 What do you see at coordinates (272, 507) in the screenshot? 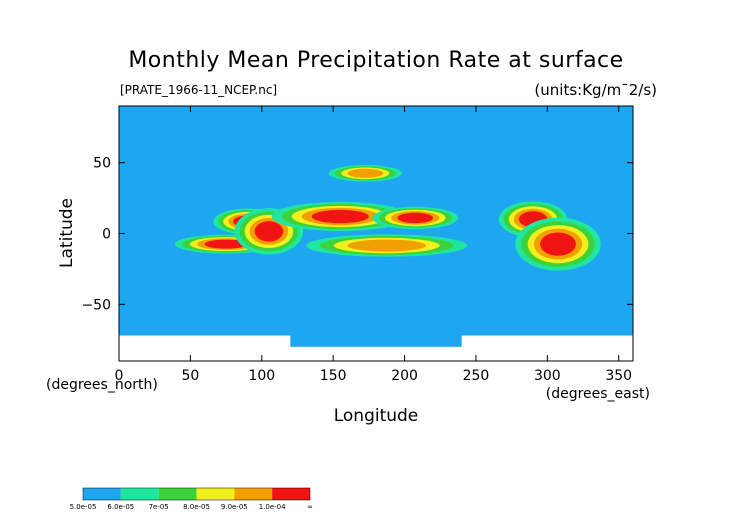
I see `colorbar-label-5: 1.0e-04` at bounding box center [272, 507].